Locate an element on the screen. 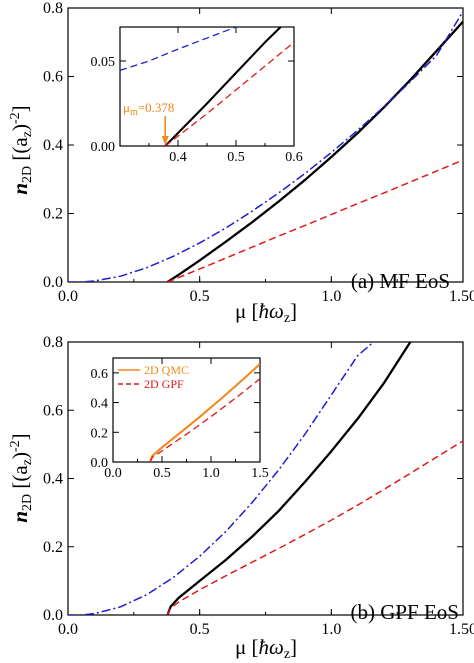  panel-b-label: (b) GPF EoS is located at coordinates (404, 612).